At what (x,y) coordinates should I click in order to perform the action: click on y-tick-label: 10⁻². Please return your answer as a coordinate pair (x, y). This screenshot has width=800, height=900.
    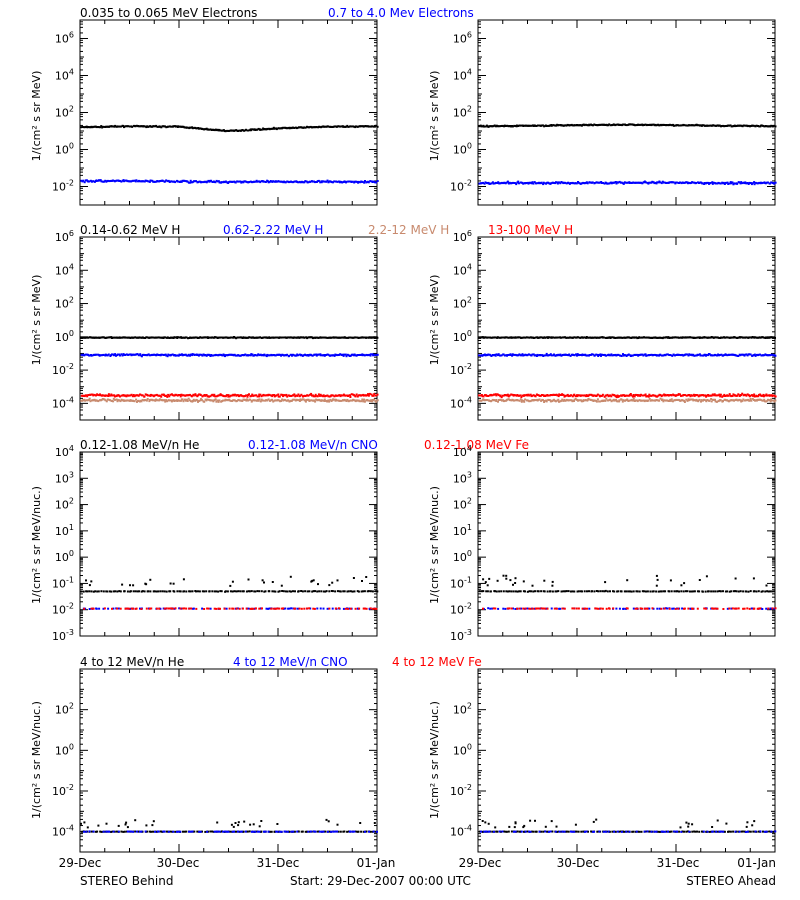
    Looking at the image, I should click on (461, 609).